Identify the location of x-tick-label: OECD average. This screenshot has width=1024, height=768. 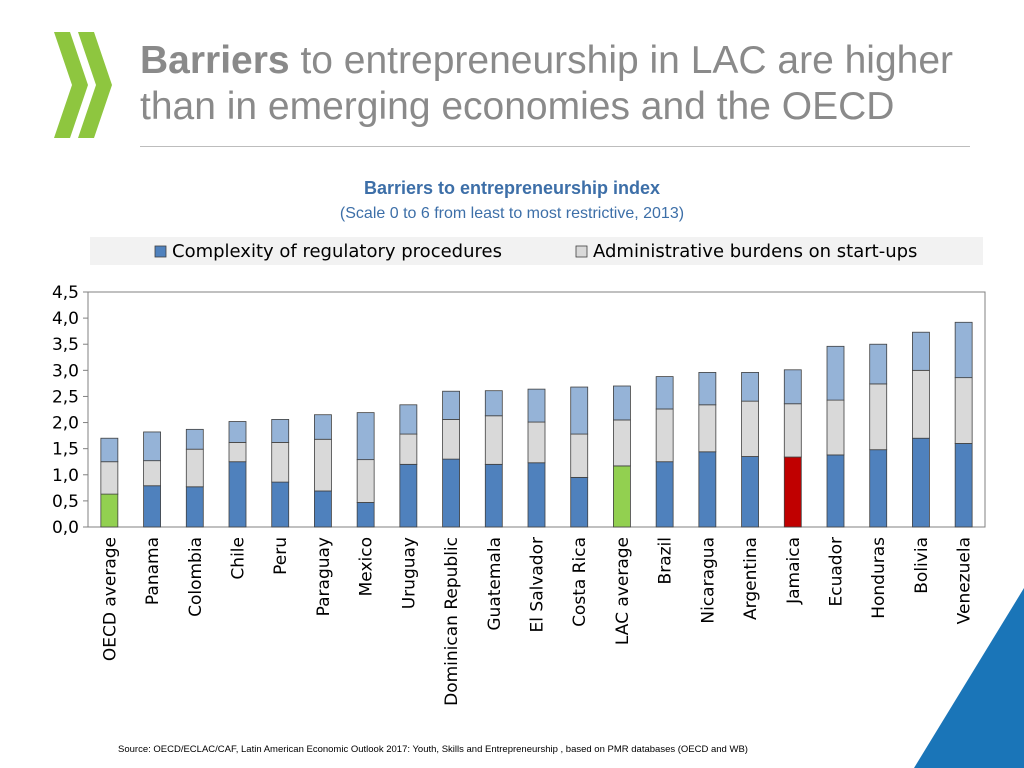
(110, 599).